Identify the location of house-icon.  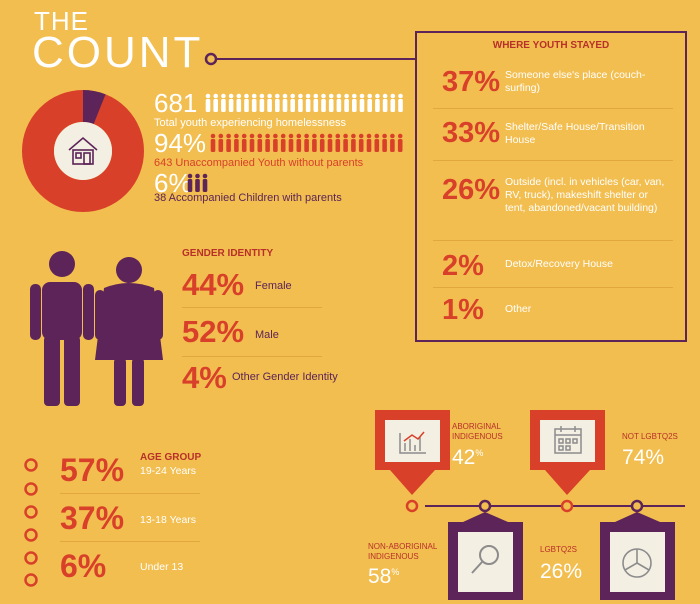
(83, 150).